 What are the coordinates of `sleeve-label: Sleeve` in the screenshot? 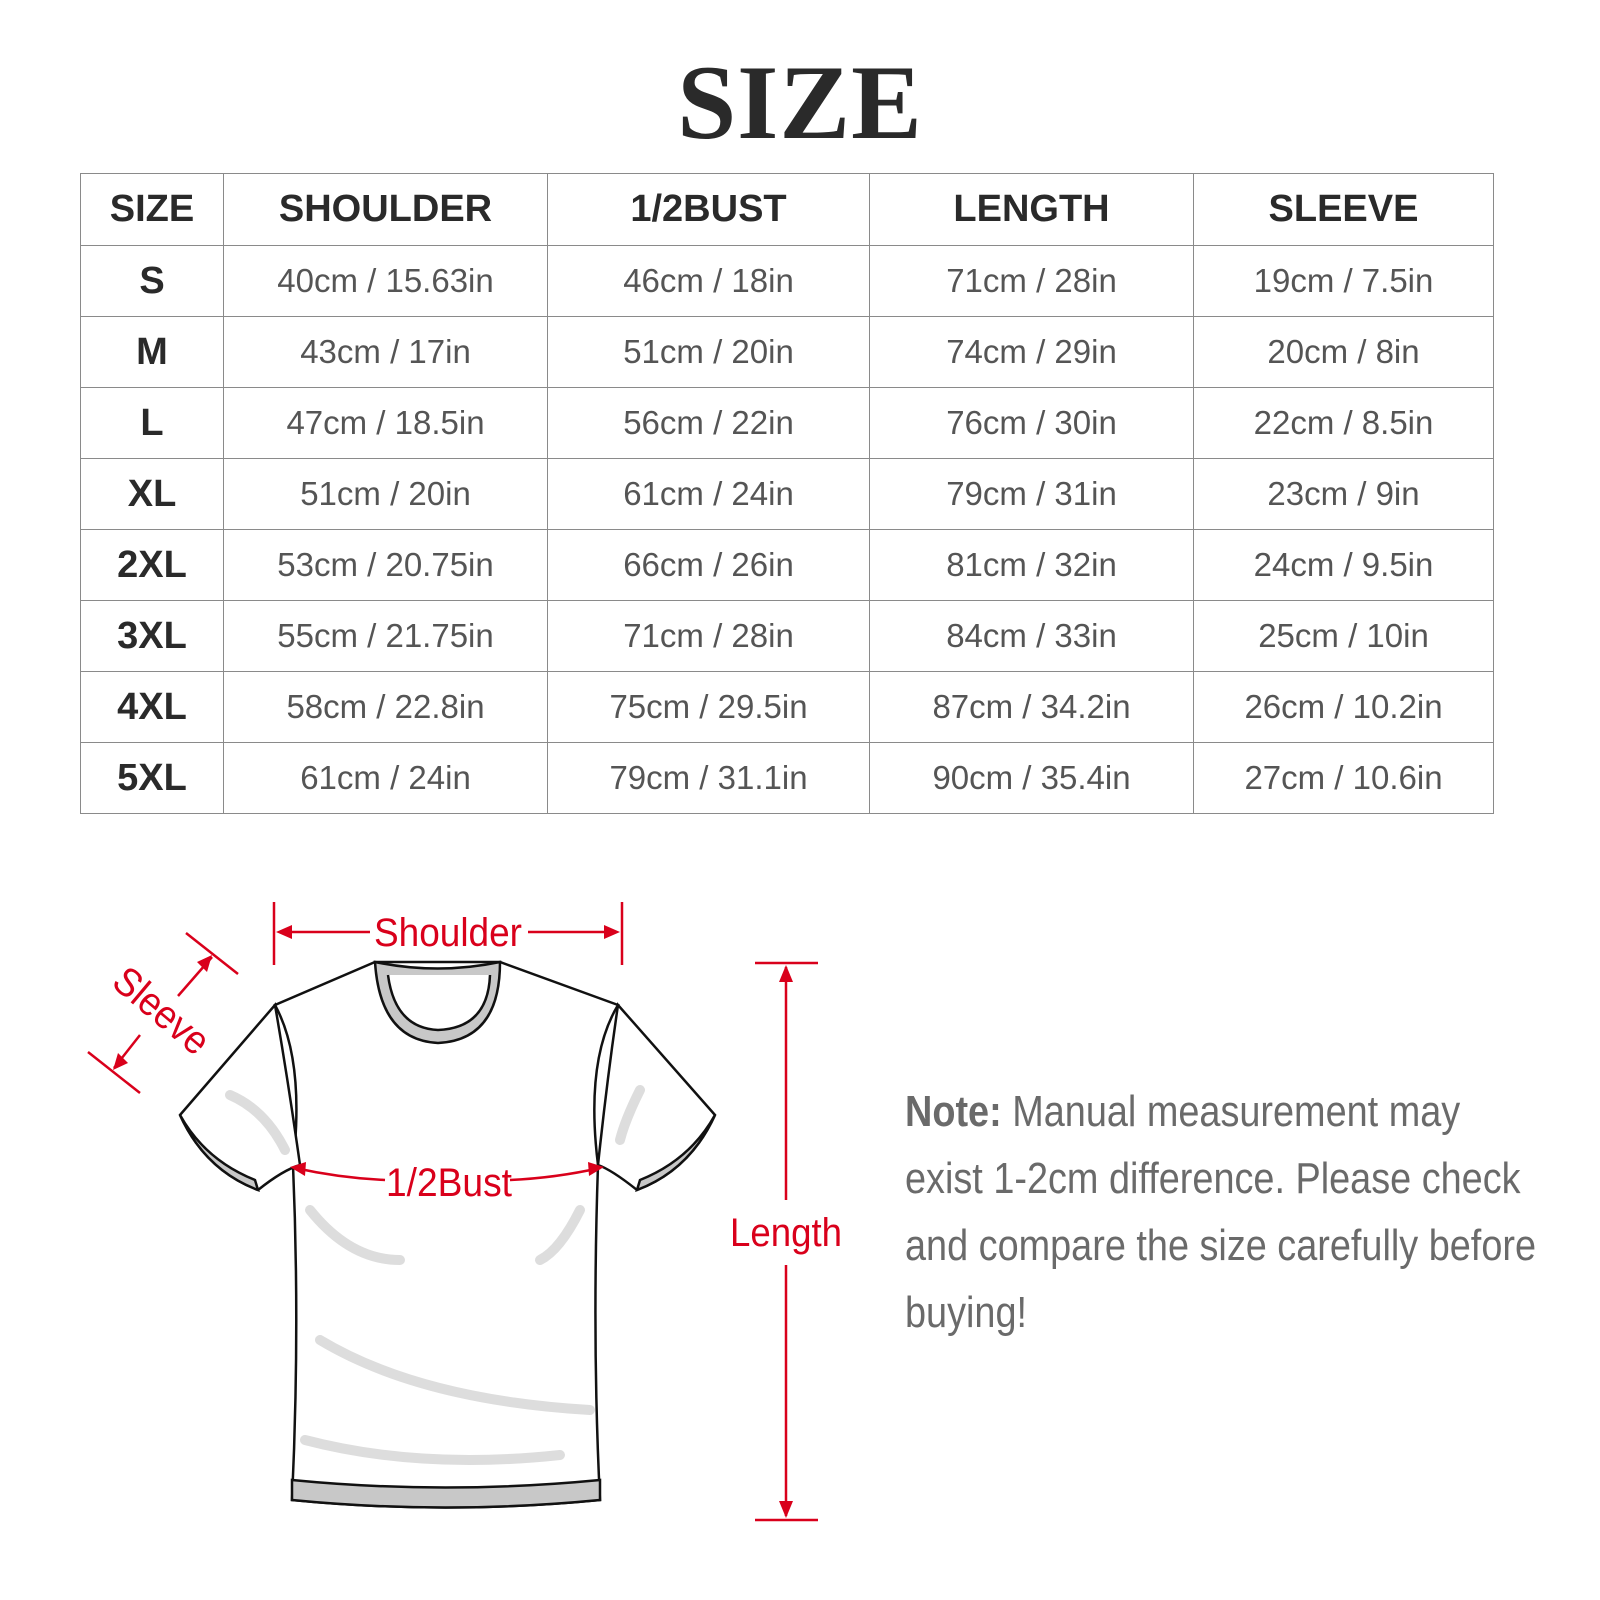 It's located at (161, 1011).